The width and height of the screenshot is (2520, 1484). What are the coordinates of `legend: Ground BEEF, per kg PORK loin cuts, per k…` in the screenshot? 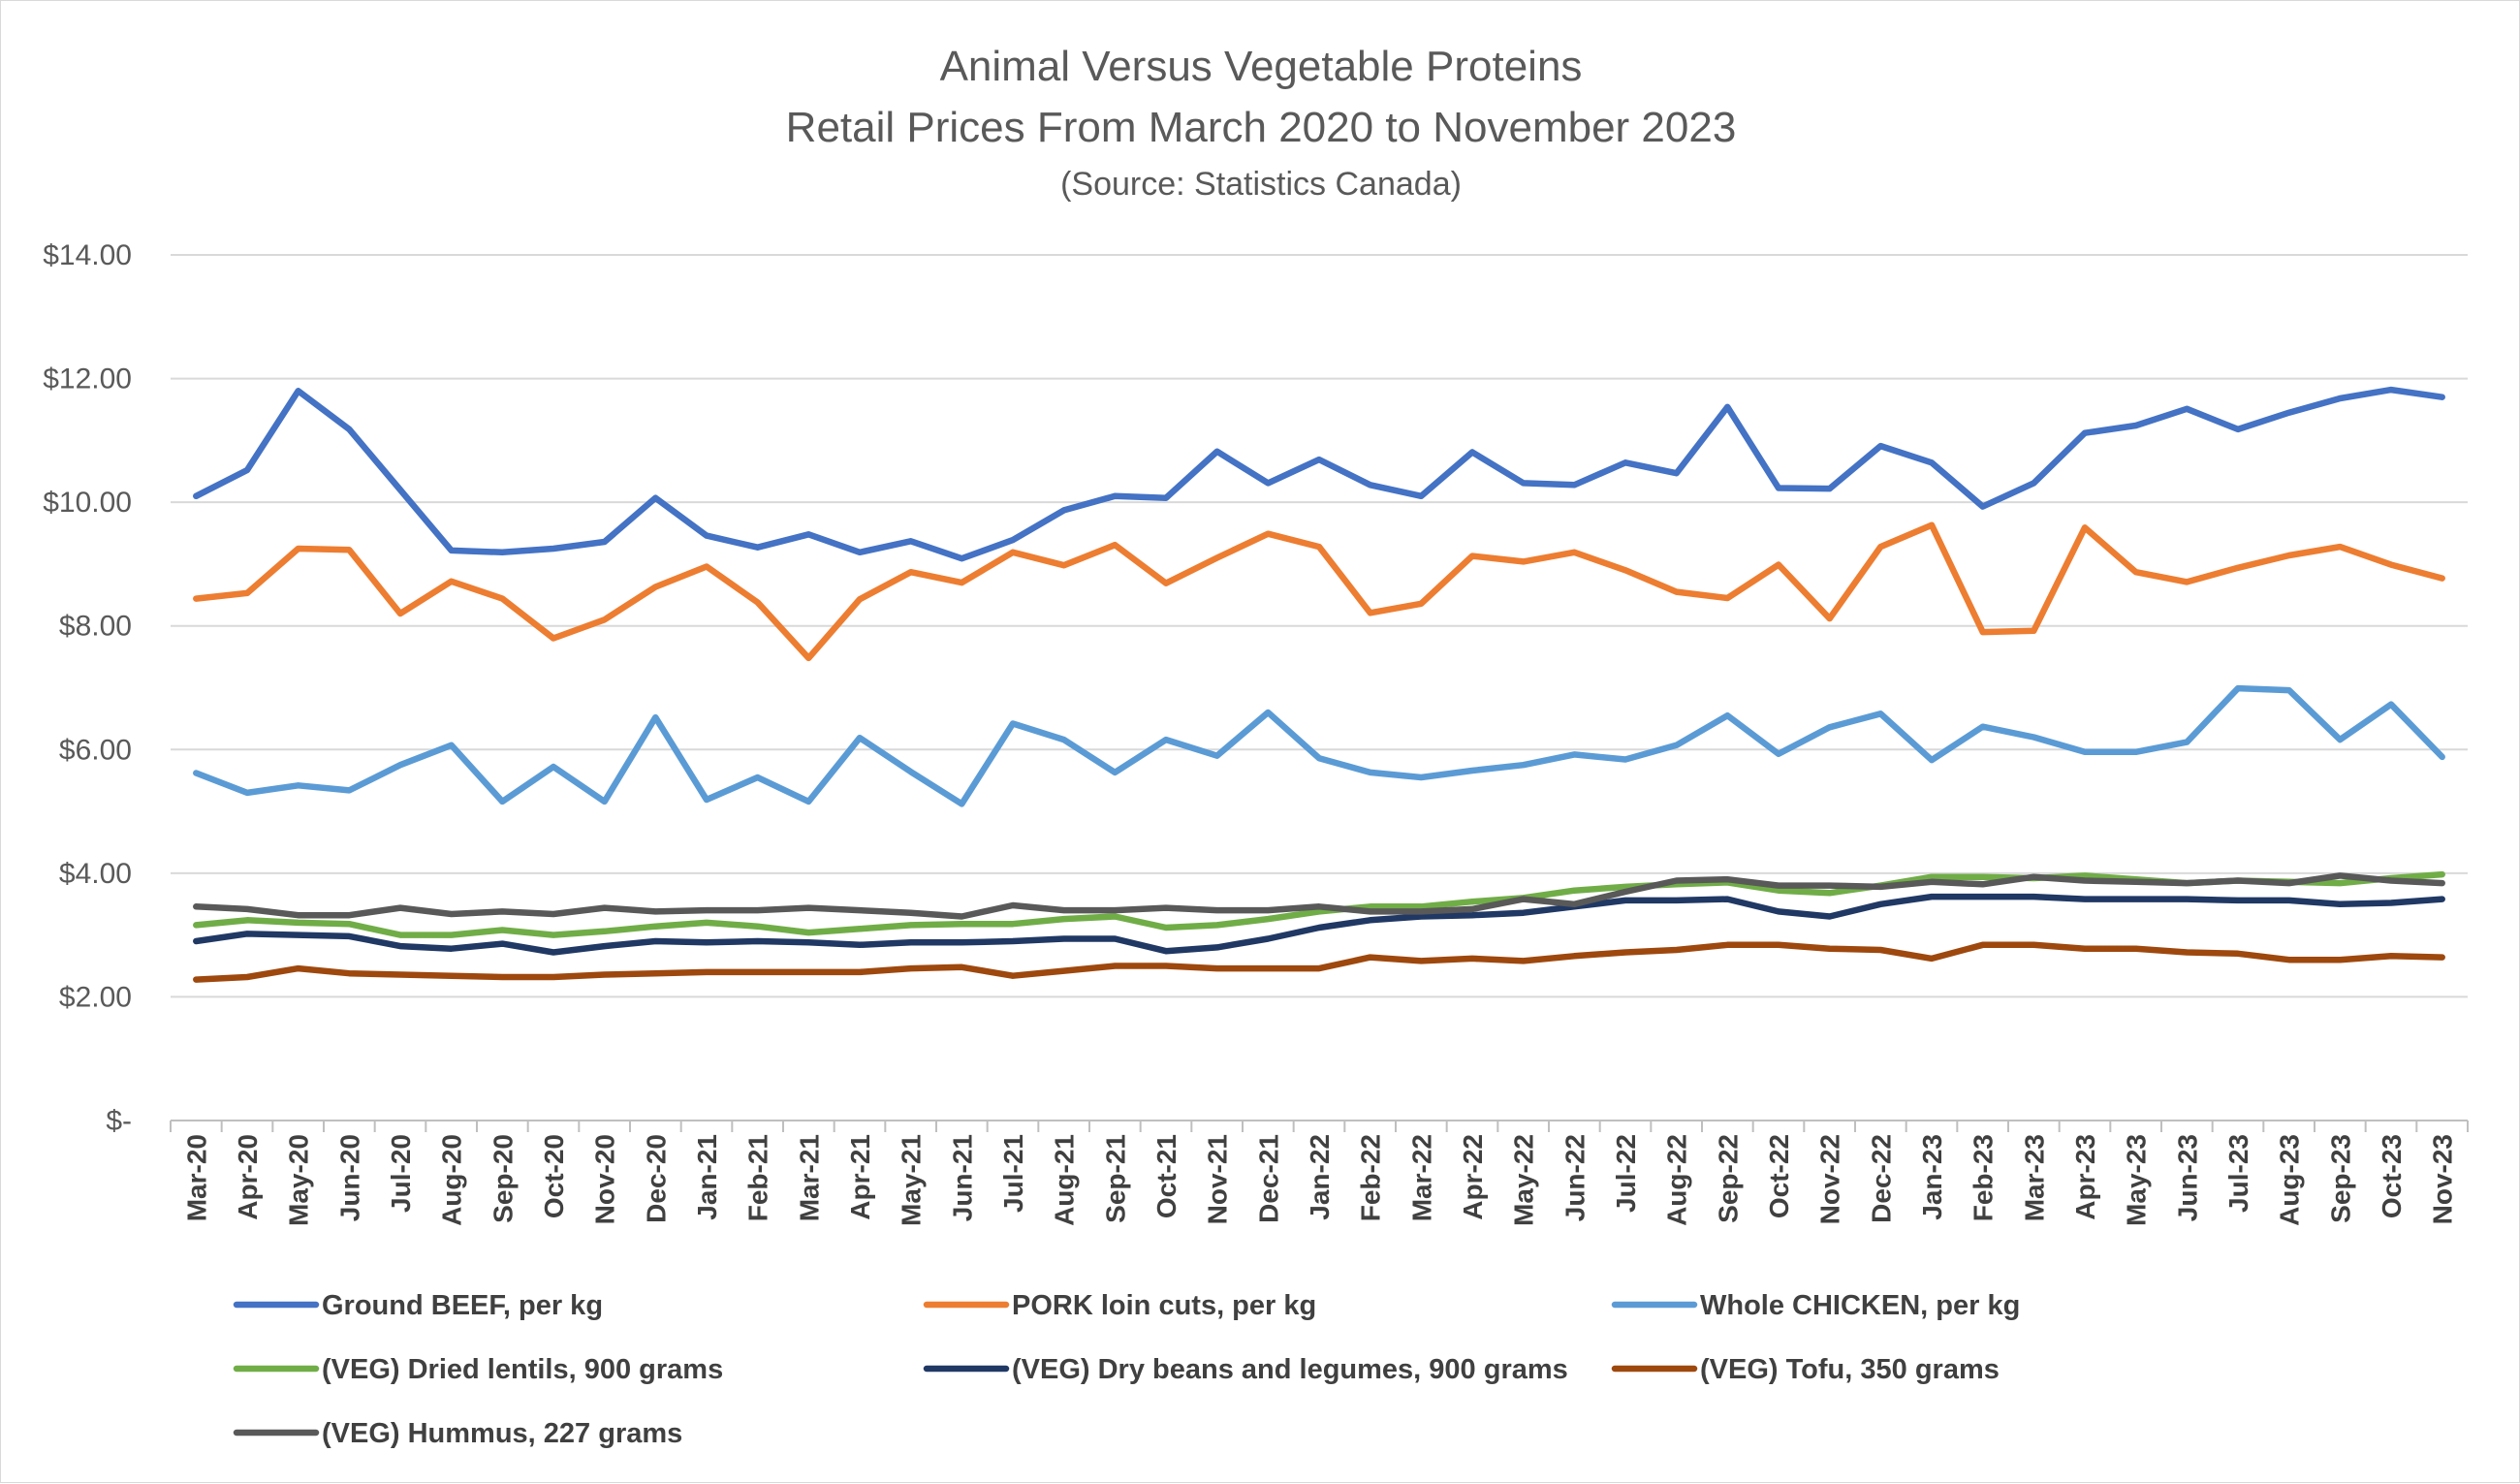 It's located at (1126, 1369).